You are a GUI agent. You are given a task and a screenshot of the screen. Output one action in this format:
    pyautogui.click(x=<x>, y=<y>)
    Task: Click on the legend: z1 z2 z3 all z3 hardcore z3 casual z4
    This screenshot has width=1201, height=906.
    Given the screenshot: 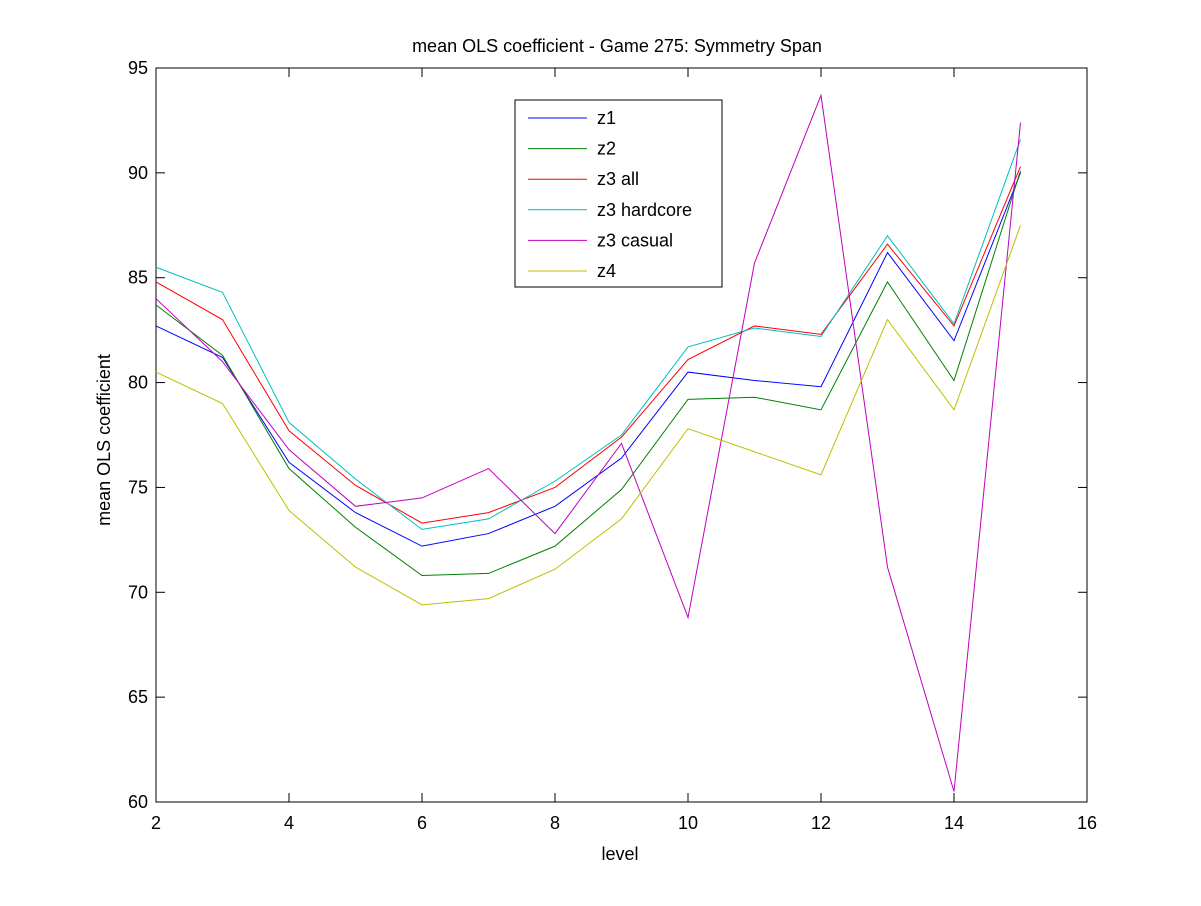 What is the action you would take?
    pyautogui.click(x=618, y=193)
    